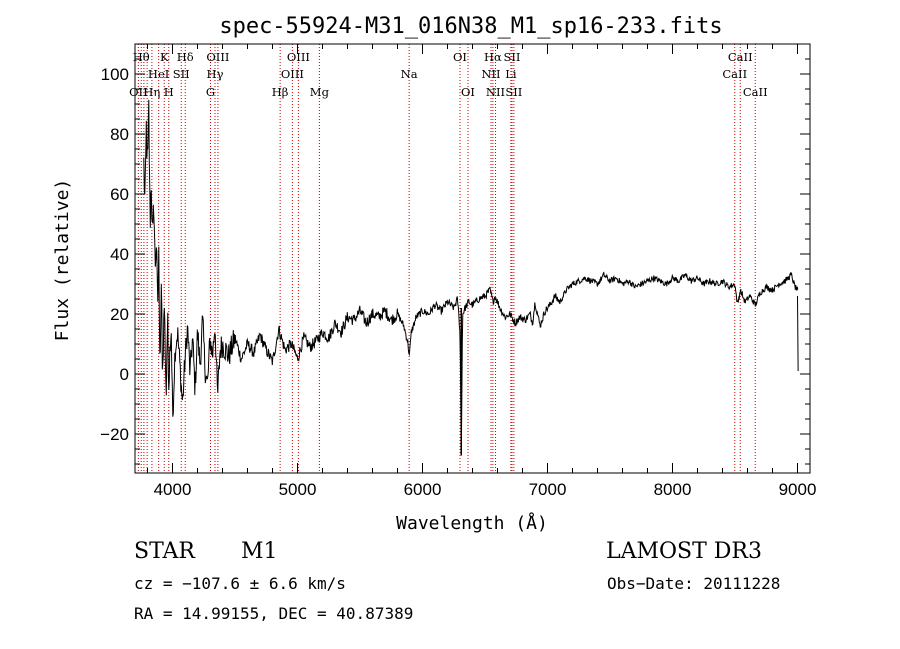  I want to click on line-marker-label: Hθ, so click(141, 57).